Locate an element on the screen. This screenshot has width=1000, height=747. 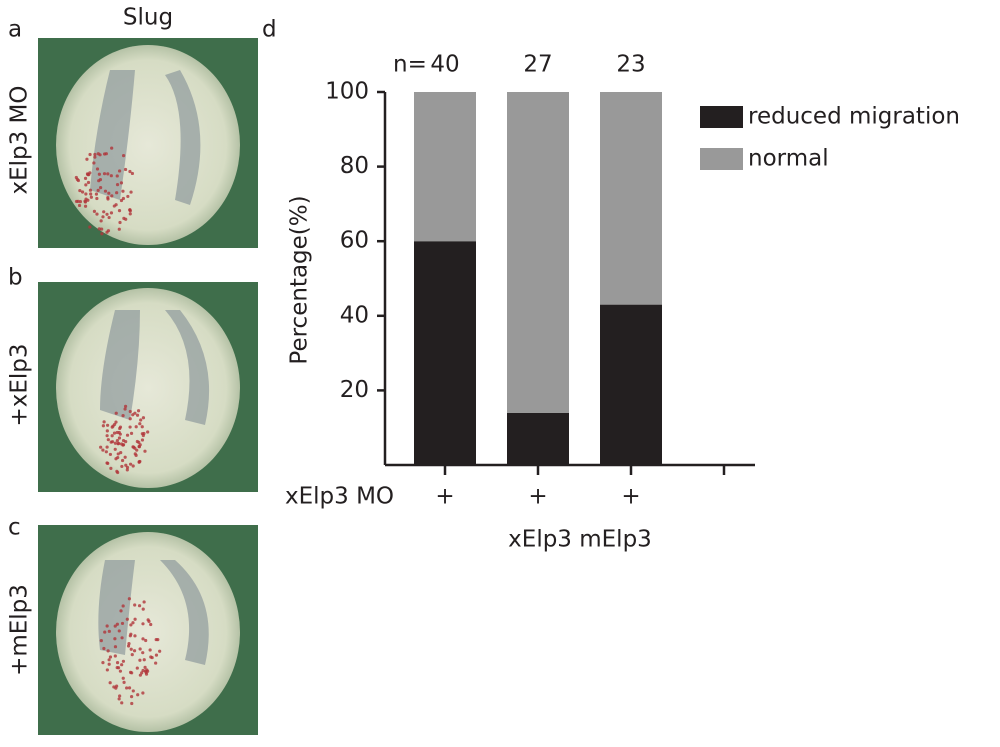
x-axis-label: xElp3 mElp3 is located at coordinates (580, 540).